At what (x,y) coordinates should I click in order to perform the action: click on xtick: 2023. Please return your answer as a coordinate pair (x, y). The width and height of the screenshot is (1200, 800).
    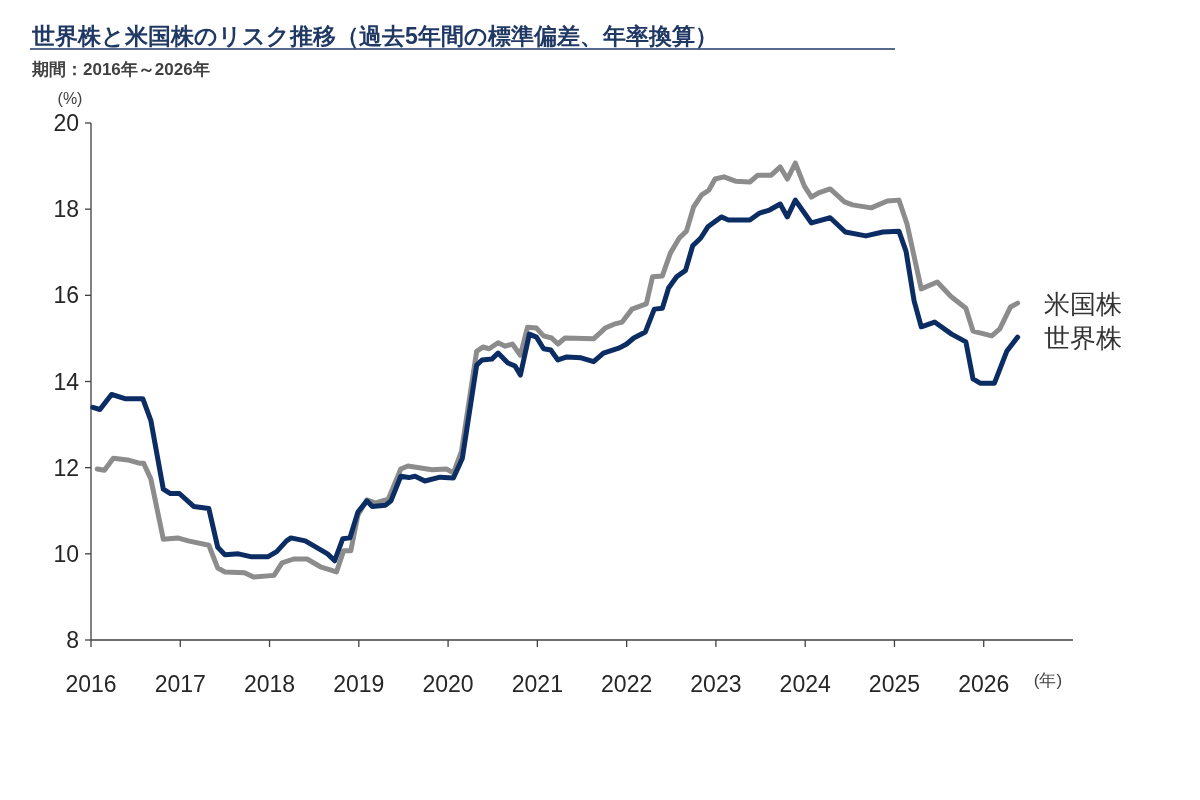
    Looking at the image, I should click on (716, 684).